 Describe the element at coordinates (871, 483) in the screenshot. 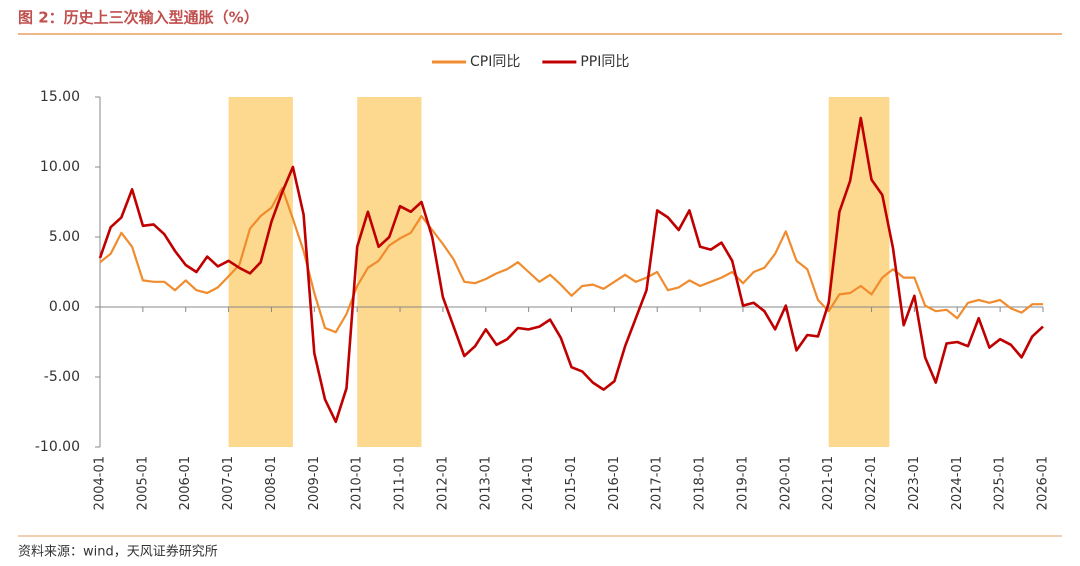

I see `x-tick-label: 2022-01` at that location.